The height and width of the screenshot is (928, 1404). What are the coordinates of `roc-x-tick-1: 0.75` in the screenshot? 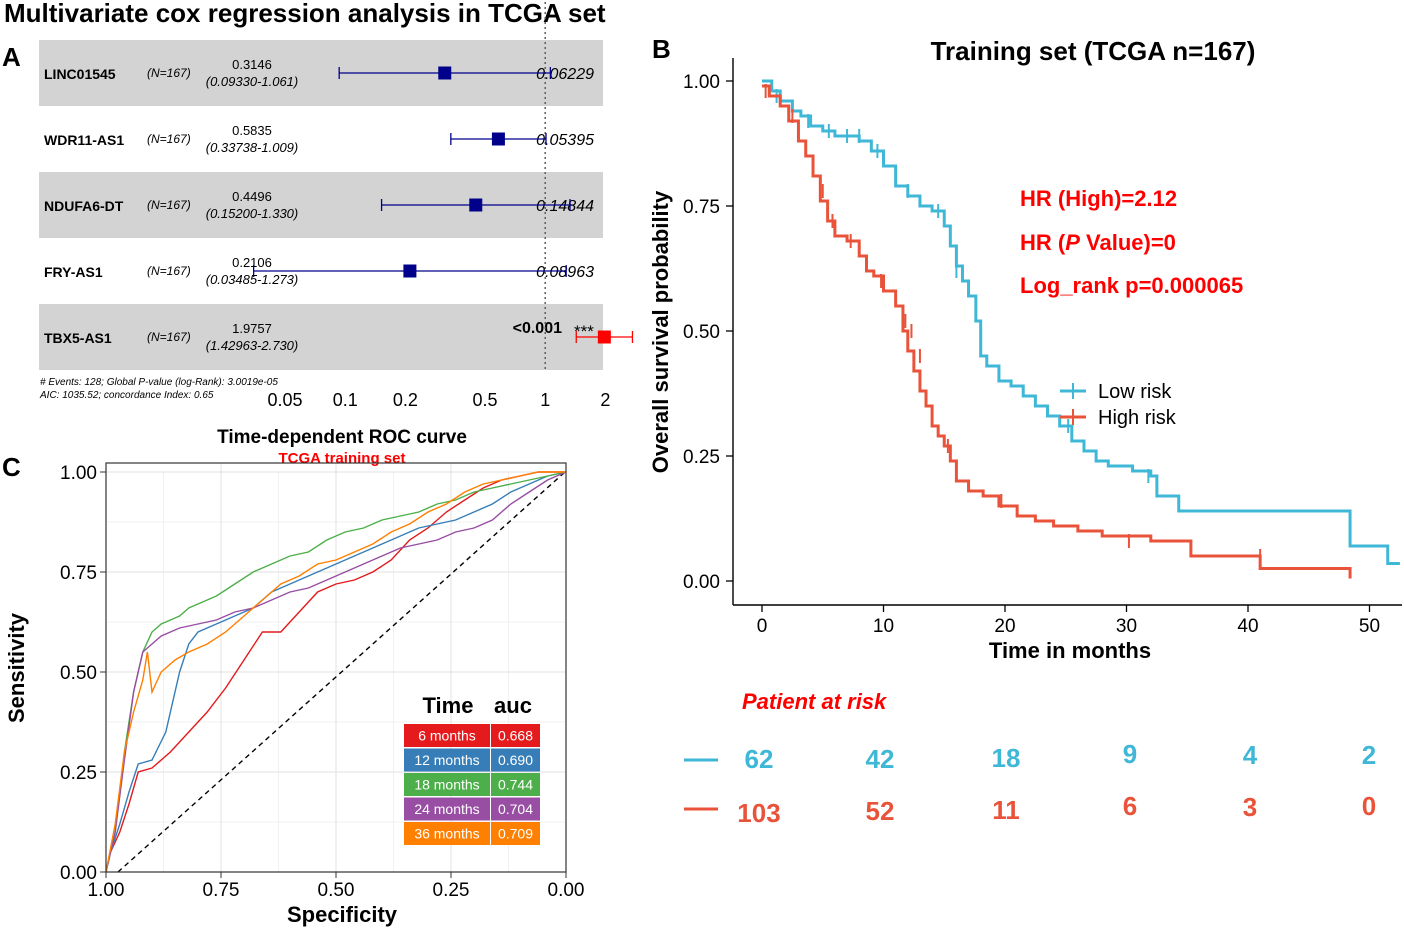 It's located at (221, 890).